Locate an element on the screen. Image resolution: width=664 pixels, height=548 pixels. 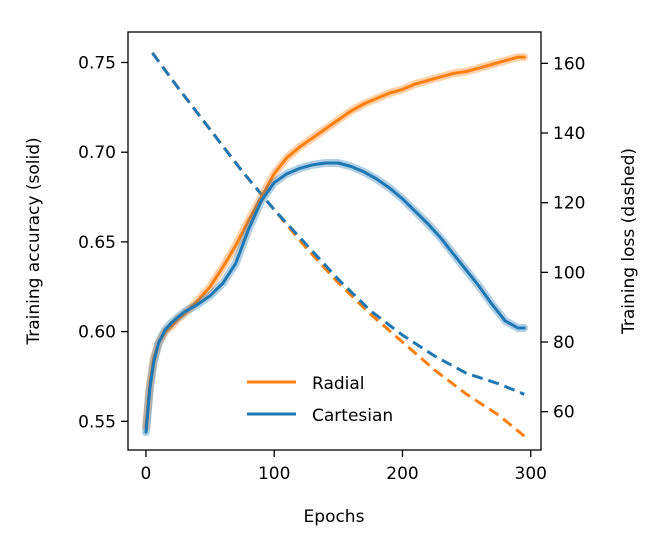
x-axis-title: Epochs is located at coordinates (334, 517).